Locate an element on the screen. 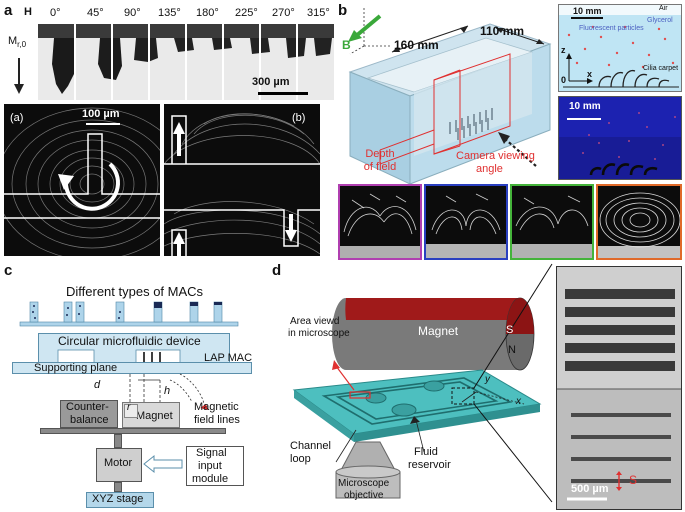 This screenshot has height=512, width=685. particles-label: Fluorescent particles is located at coordinates (611, 28).